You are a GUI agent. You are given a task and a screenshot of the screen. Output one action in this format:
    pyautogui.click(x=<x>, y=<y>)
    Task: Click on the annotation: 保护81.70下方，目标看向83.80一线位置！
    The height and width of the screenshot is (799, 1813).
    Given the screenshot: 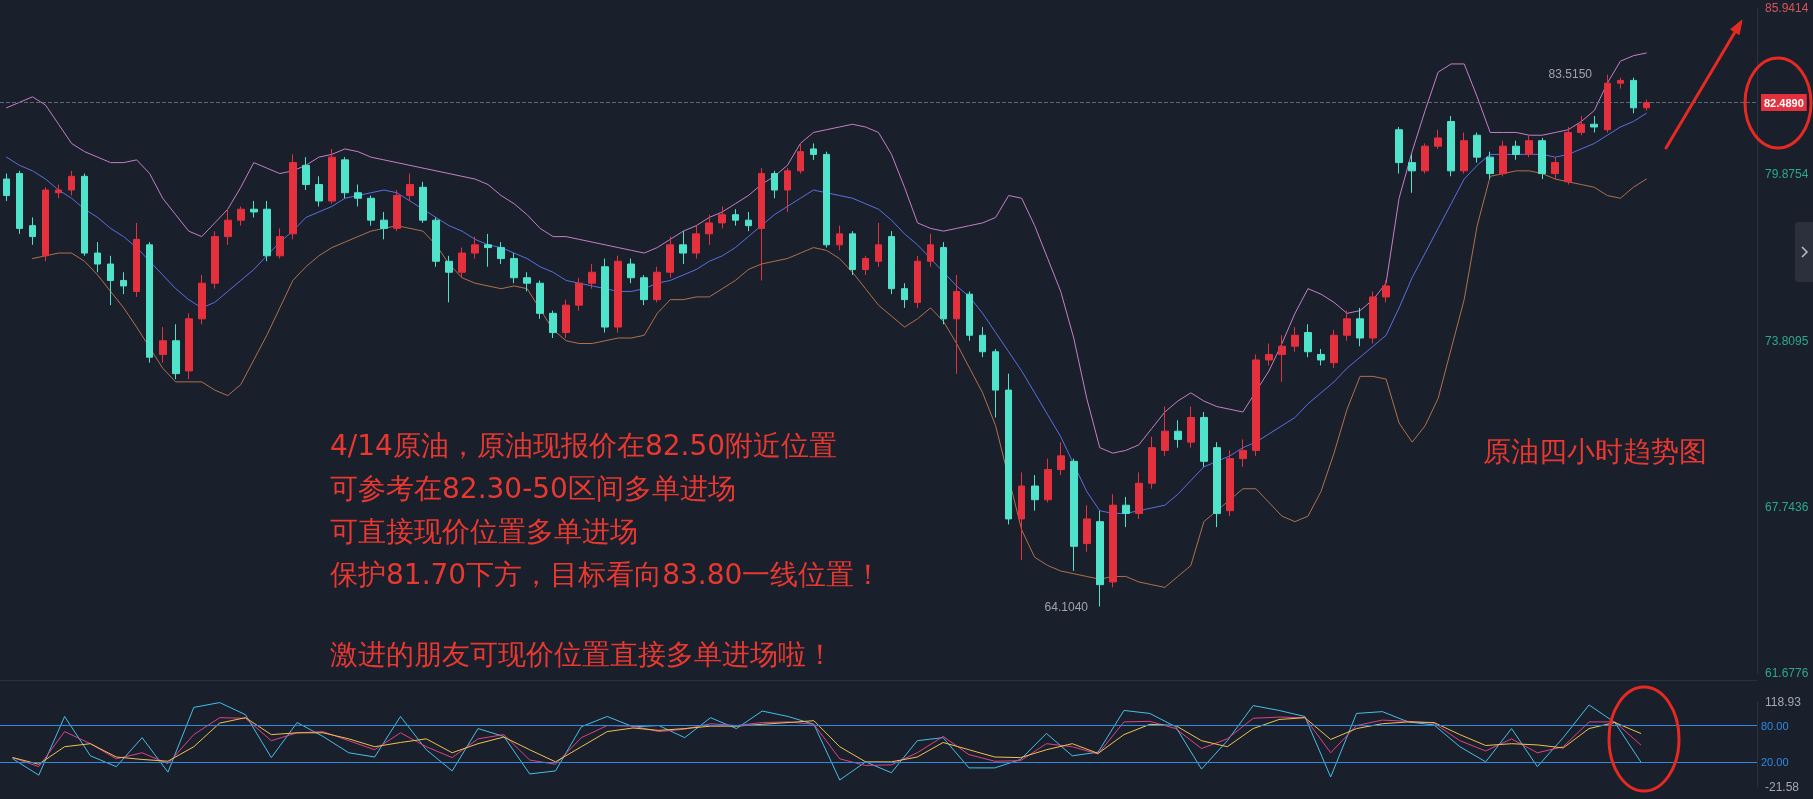 What is the action you would take?
    pyautogui.click(x=606, y=574)
    